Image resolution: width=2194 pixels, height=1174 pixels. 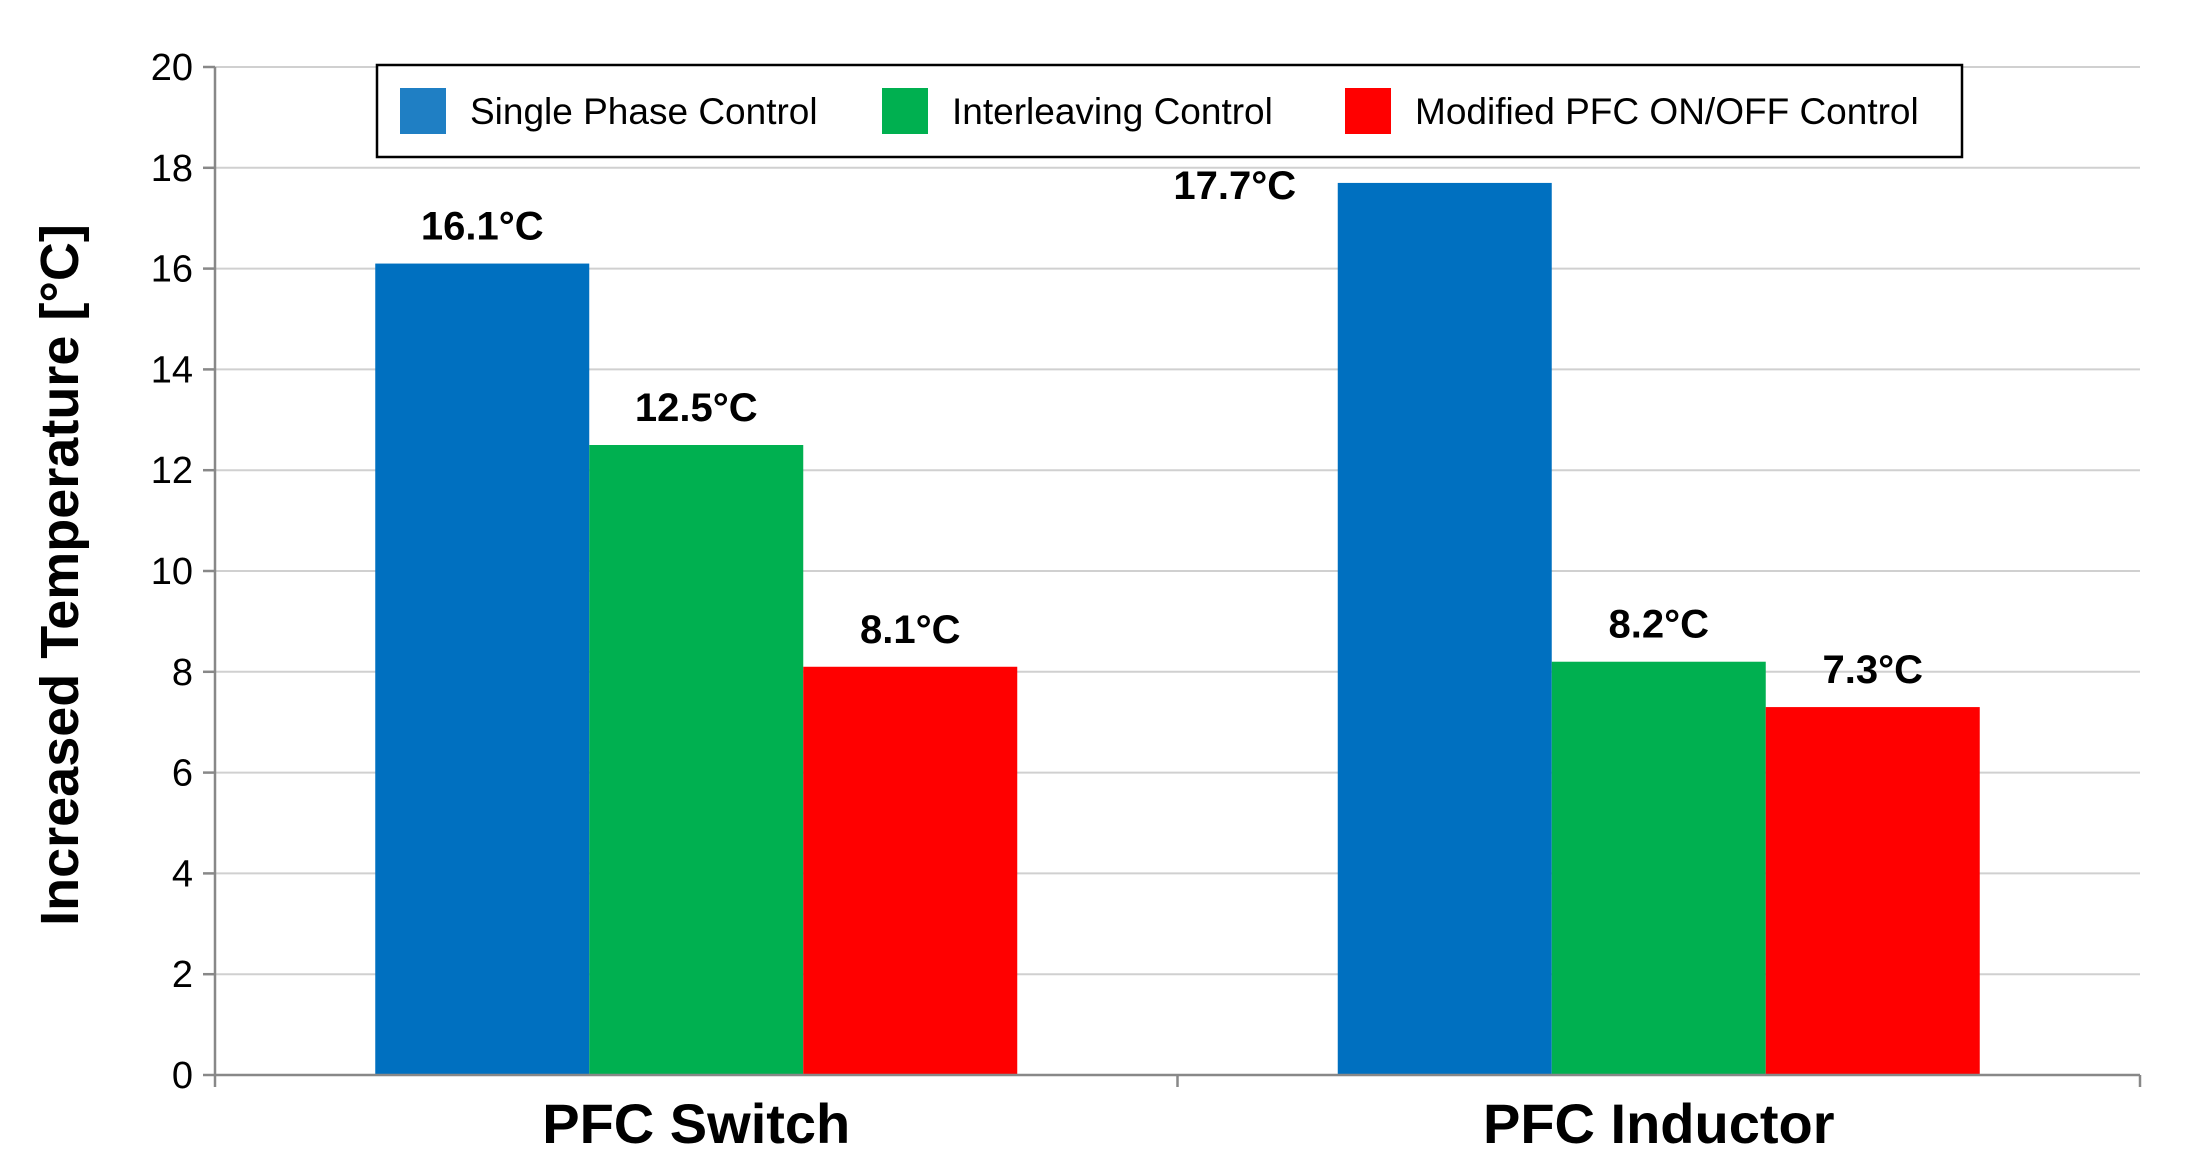 What do you see at coordinates (172, 68) in the screenshot?
I see `y-tick-label: 20` at bounding box center [172, 68].